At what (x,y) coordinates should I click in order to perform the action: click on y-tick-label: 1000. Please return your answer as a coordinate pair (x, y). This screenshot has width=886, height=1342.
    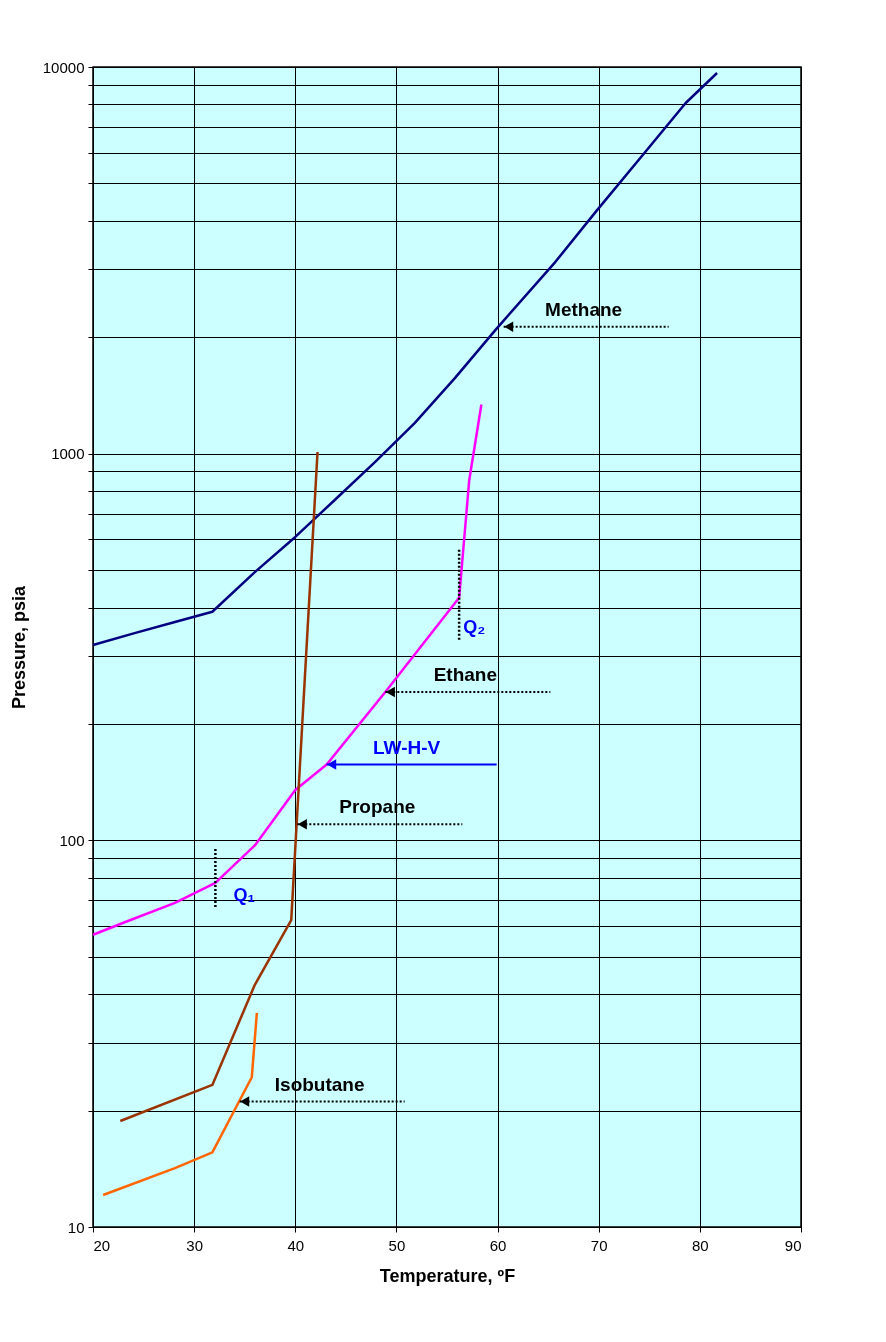
    Looking at the image, I should click on (68, 454).